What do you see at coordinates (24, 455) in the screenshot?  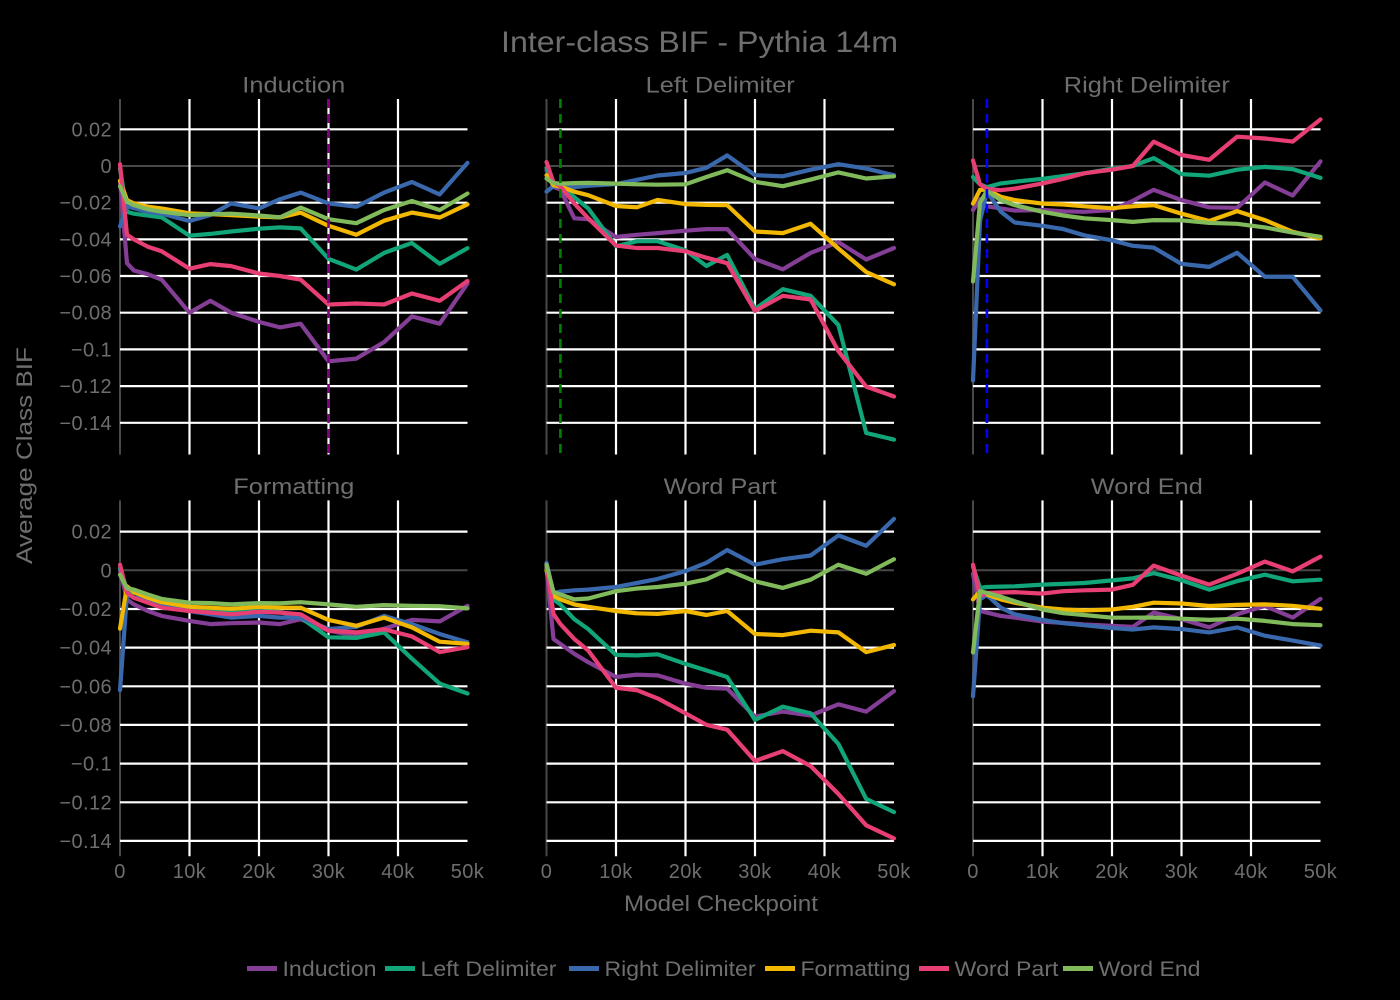 I see `svg-text: Average Class BIF` at bounding box center [24, 455].